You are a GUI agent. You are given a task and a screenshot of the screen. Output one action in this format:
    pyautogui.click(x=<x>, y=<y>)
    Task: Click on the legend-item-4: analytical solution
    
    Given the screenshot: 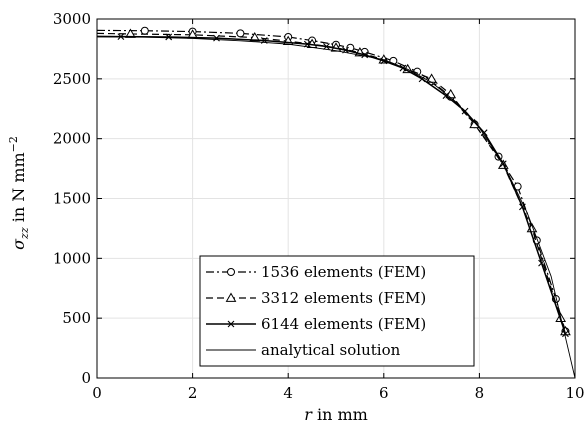 What is the action you would take?
    pyautogui.click(x=303, y=350)
    